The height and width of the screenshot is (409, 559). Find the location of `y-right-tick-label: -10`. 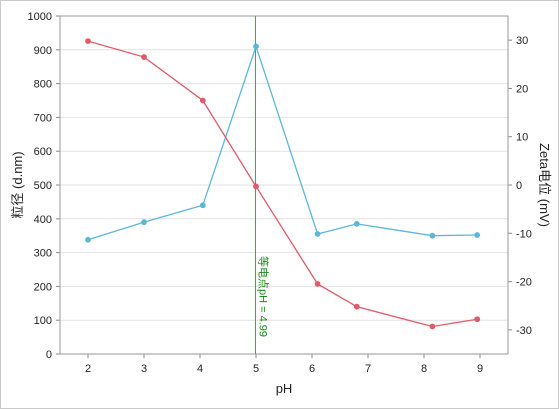

y-right-tick-label: -10 is located at coordinates (524, 234).